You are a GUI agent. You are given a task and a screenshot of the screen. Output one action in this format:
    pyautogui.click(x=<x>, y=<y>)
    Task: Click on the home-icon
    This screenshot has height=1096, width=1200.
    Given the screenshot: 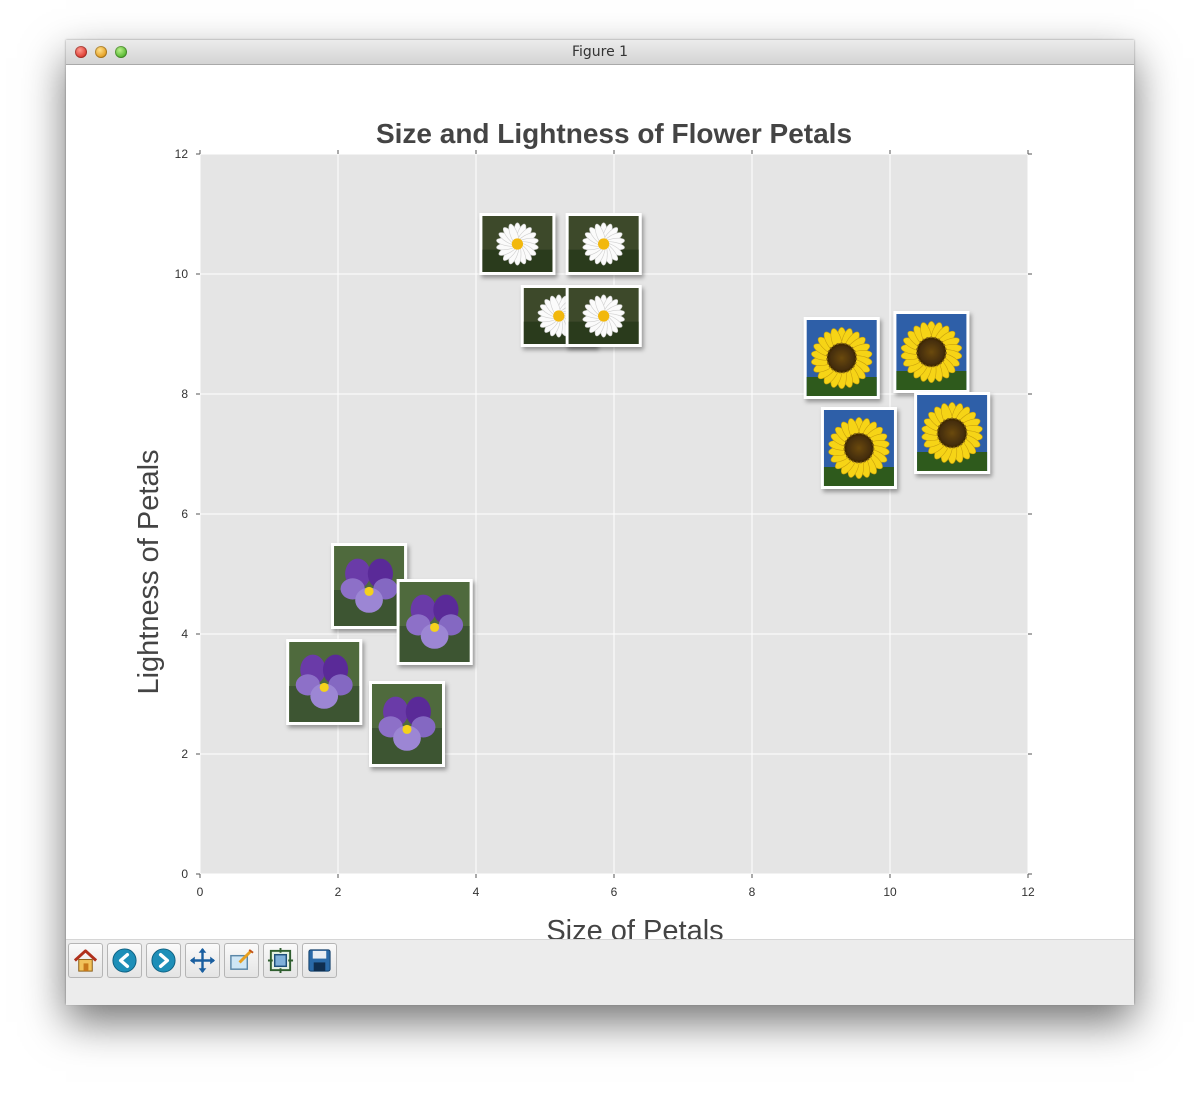 What is the action you would take?
    pyautogui.click(x=85, y=960)
    